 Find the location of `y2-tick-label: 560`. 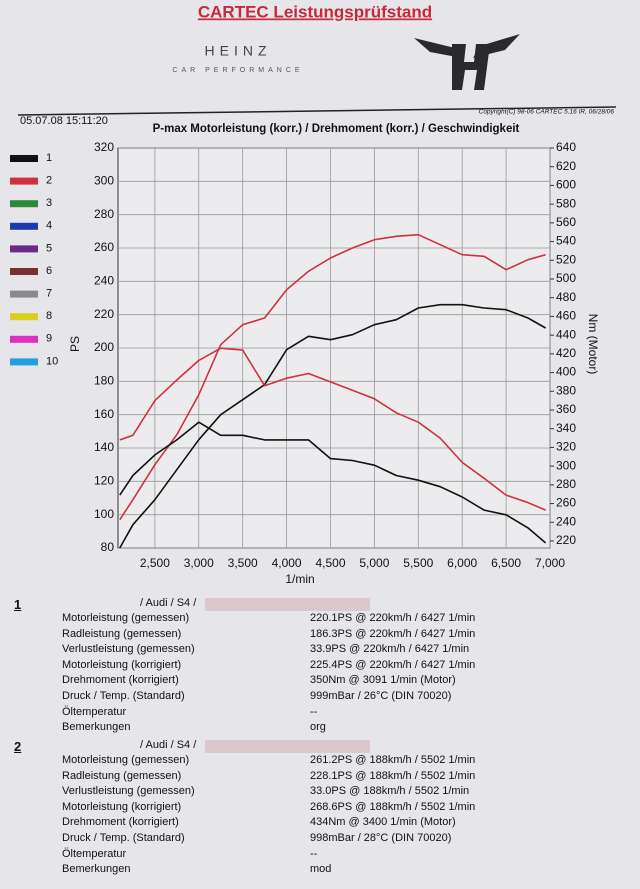

y2-tick-label: 560 is located at coordinates (566, 222).